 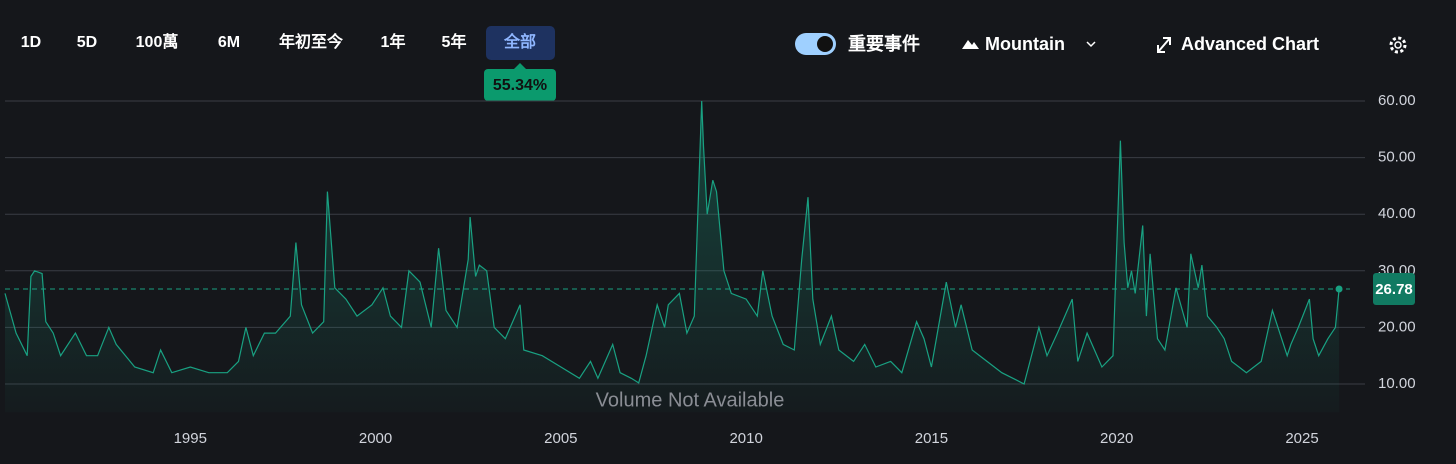 I want to click on range-button: 5D, so click(x=87, y=42).